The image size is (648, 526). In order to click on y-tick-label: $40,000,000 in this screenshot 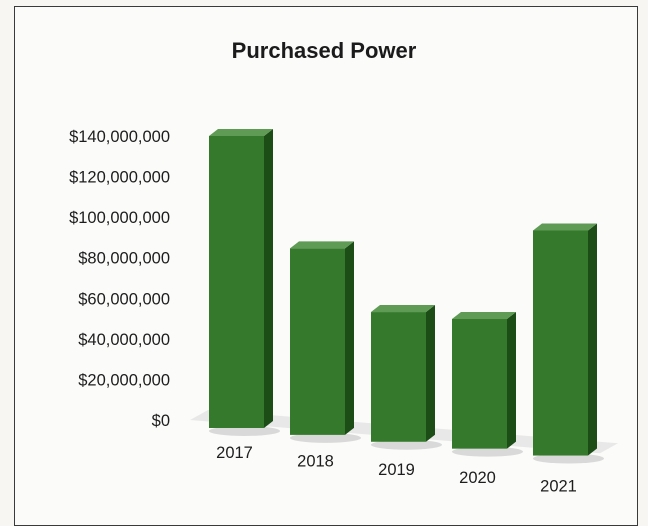, I will do `click(124, 340)`.